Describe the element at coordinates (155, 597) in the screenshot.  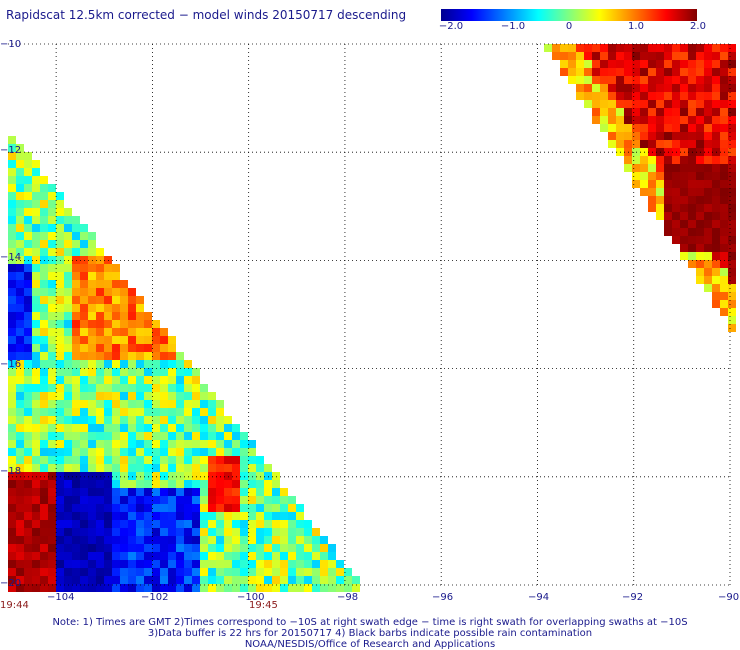
I see `lon-label: −102` at that location.